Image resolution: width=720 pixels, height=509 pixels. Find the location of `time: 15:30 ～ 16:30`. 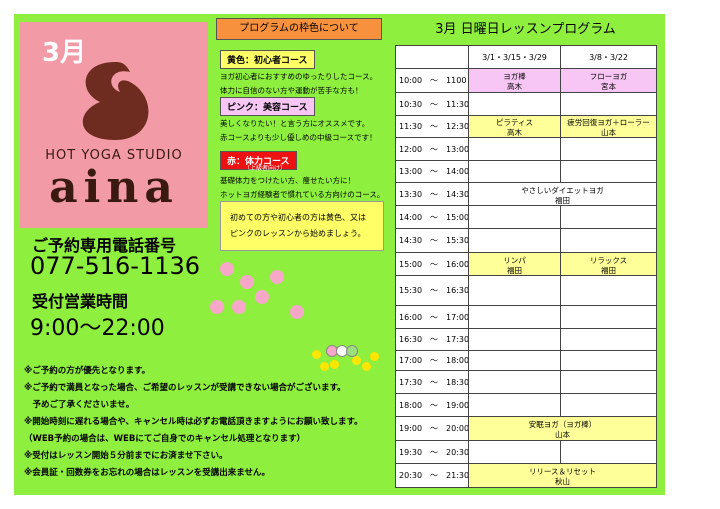

time: 15:30 ～ 16:30 is located at coordinates (434, 290).